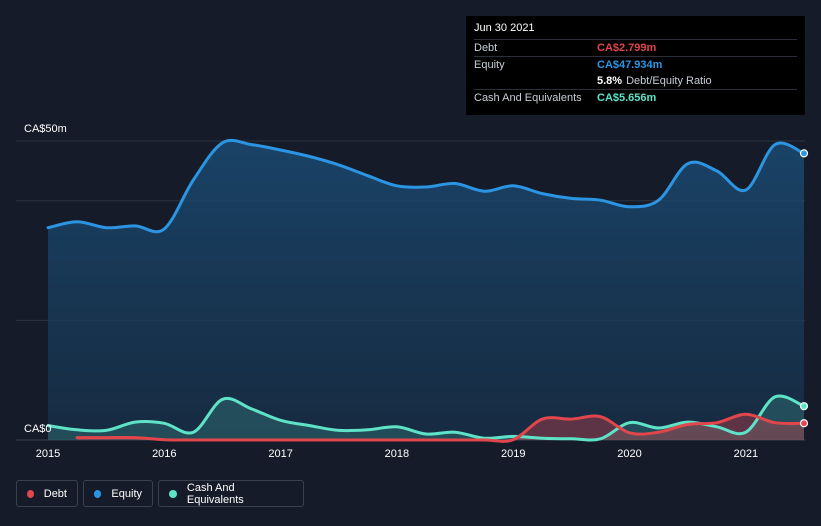 This screenshot has width=821, height=526. What do you see at coordinates (513, 454) in the screenshot?
I see `x-tick-2019: 2019` at bounding box center [513, 454].